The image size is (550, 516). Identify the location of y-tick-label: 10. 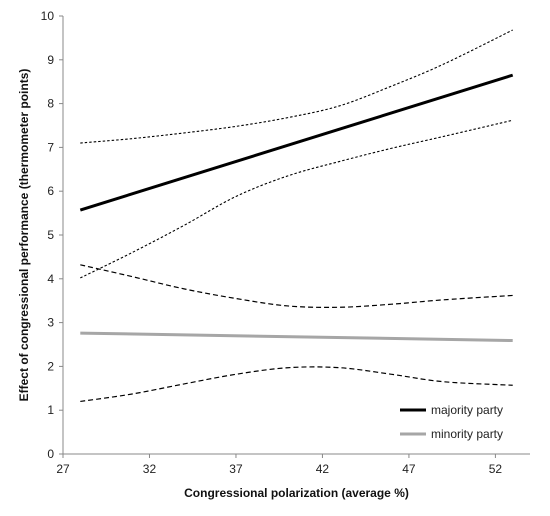
(48, 16).